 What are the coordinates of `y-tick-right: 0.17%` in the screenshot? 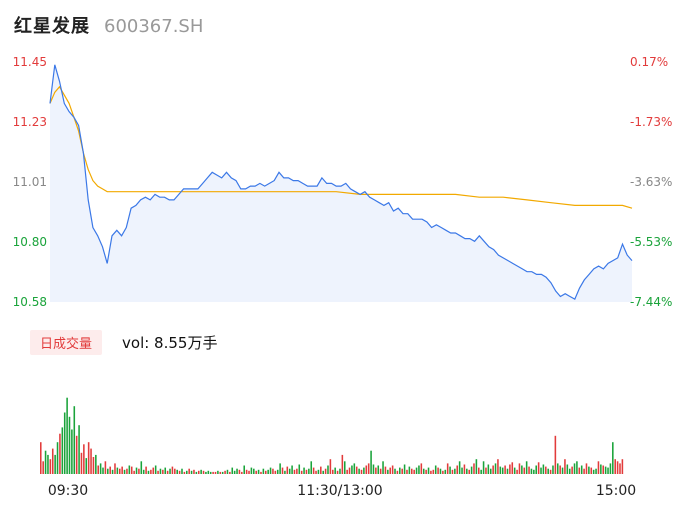 It's located at (649, 62).